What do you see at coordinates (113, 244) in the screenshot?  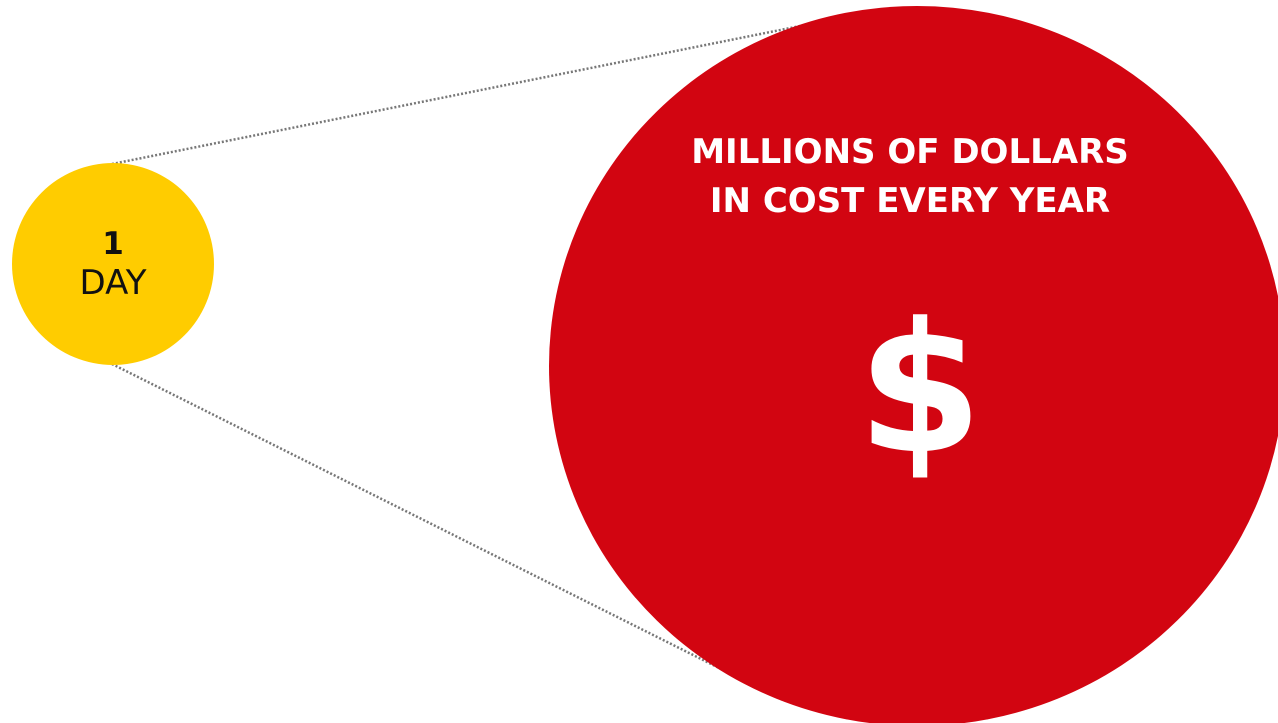 I see `time-number: 1` at bounding box center [113, 244].